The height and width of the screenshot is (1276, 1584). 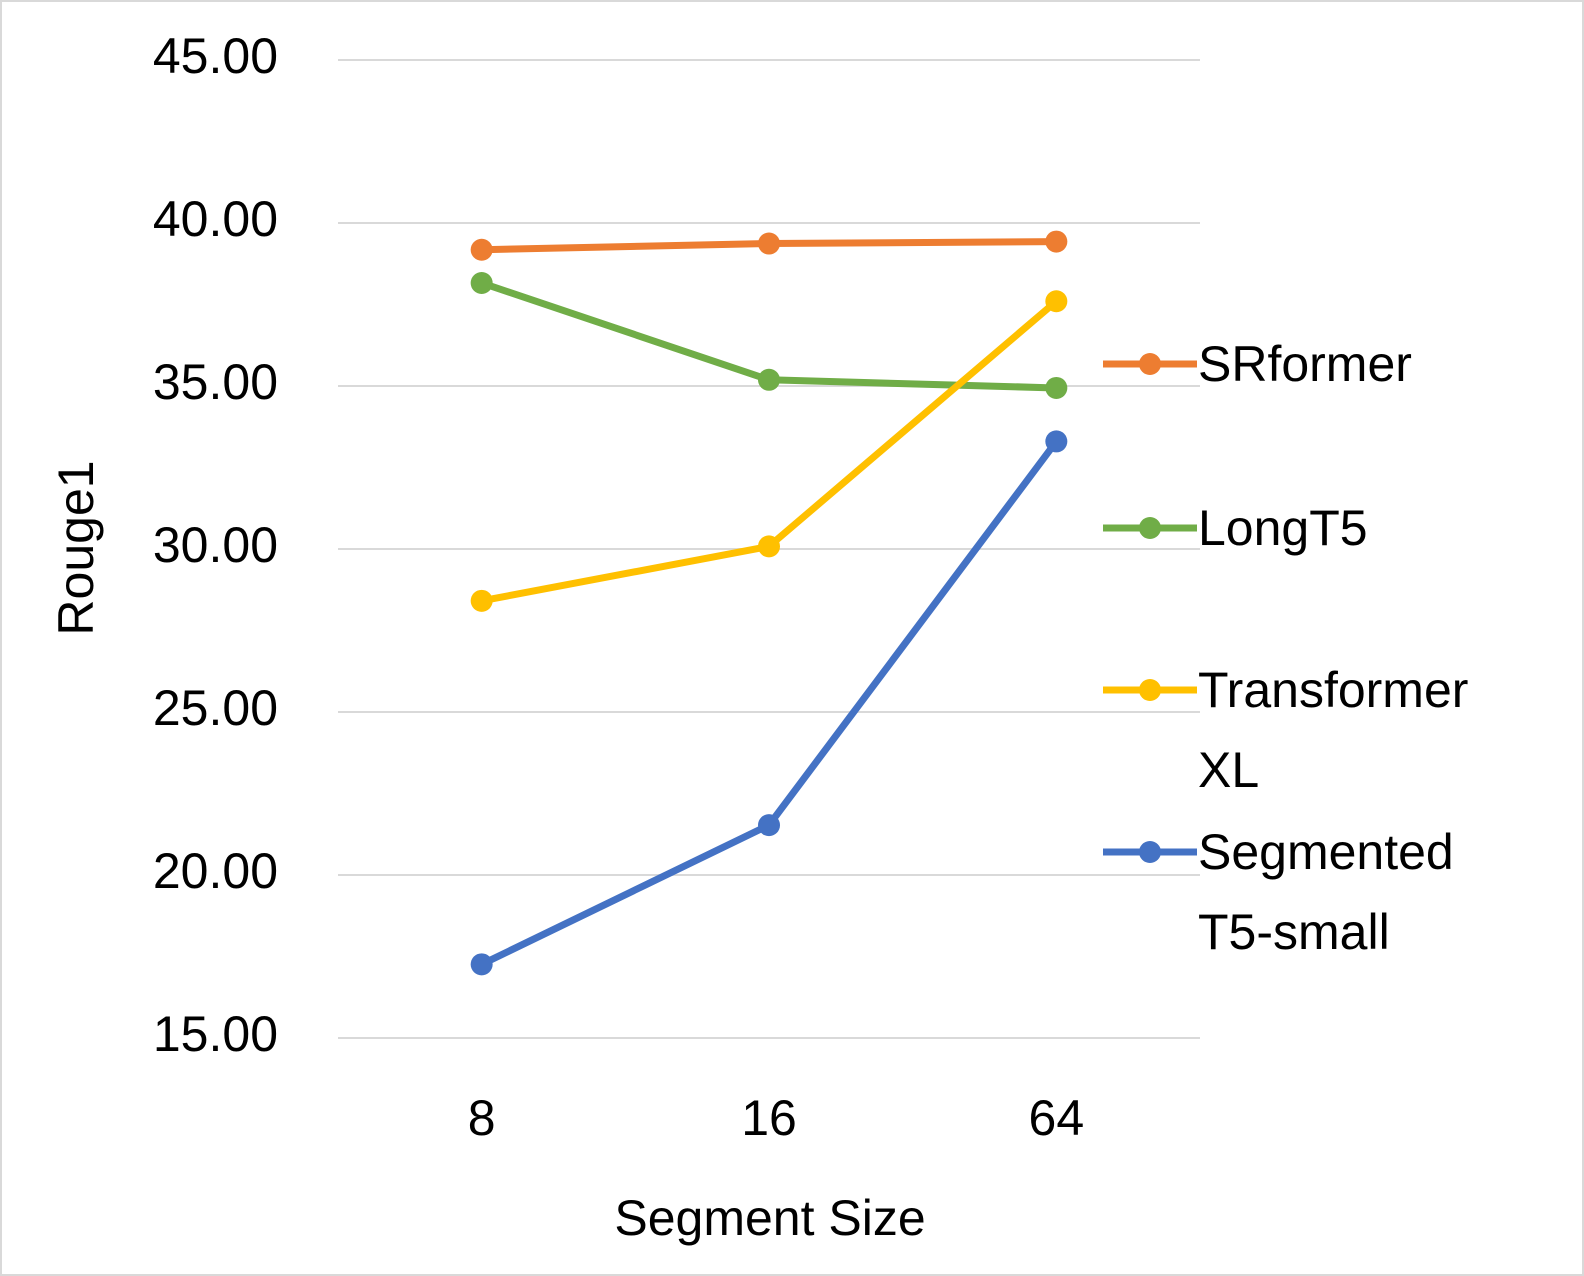 I want to click on y-tick-label: 35.00, so click(x=215, y=382).